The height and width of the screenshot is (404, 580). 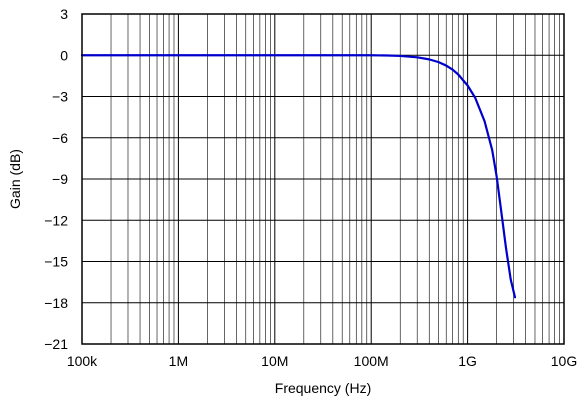 I want to click on y-tick-label: −3, so click(x=60, y=97).